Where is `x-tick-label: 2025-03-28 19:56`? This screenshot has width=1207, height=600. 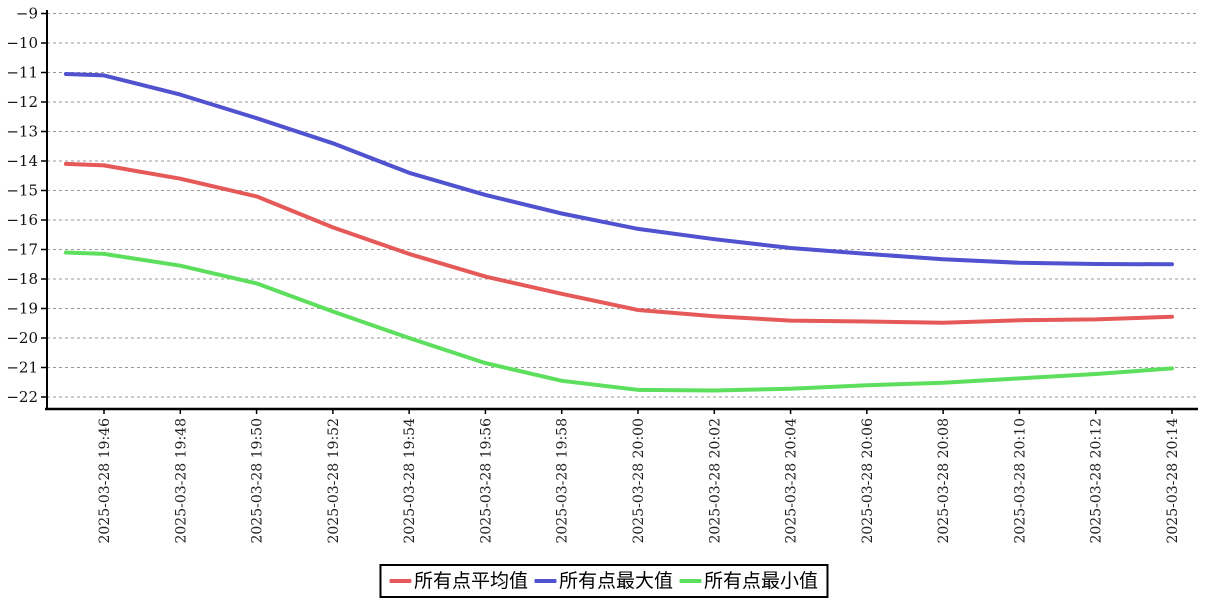 x-tick-label: 2025-03-28 19:56 is located at coordinates (486, 481).